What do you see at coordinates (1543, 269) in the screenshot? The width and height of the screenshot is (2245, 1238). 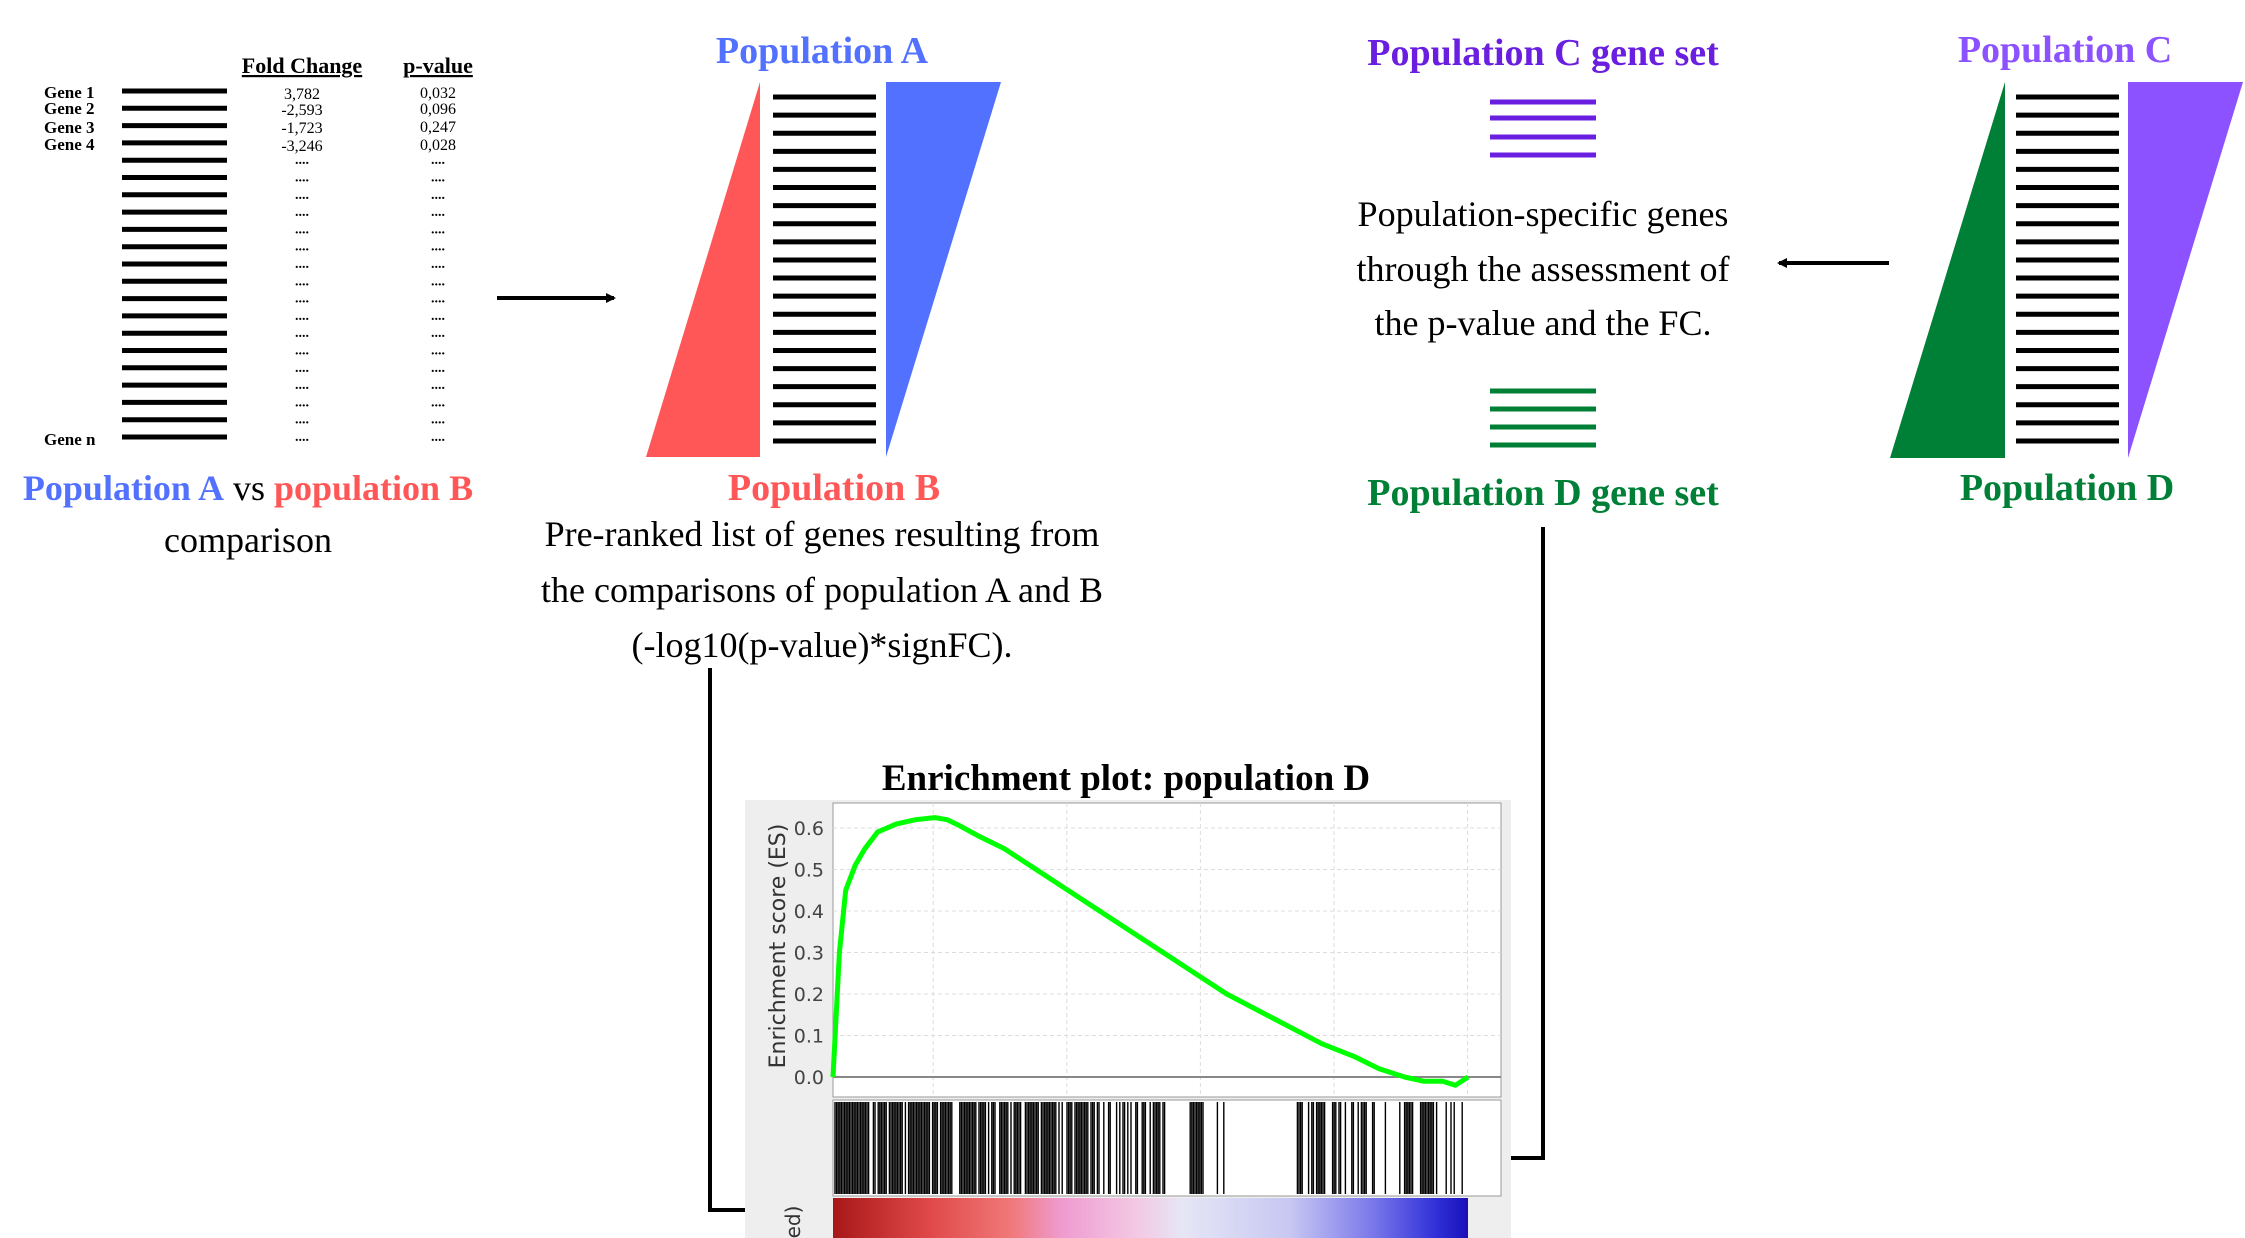 I see `population-specific-text-line2: through the assessment of` at bounding box center [1543, 269].